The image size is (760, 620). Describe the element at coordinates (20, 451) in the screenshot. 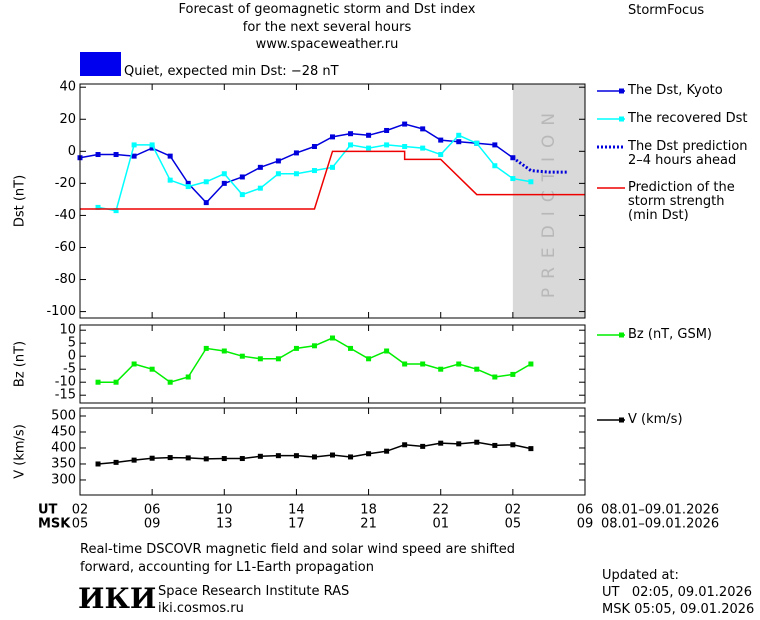

I see `y-axis-label: V (km/s)` at that location.